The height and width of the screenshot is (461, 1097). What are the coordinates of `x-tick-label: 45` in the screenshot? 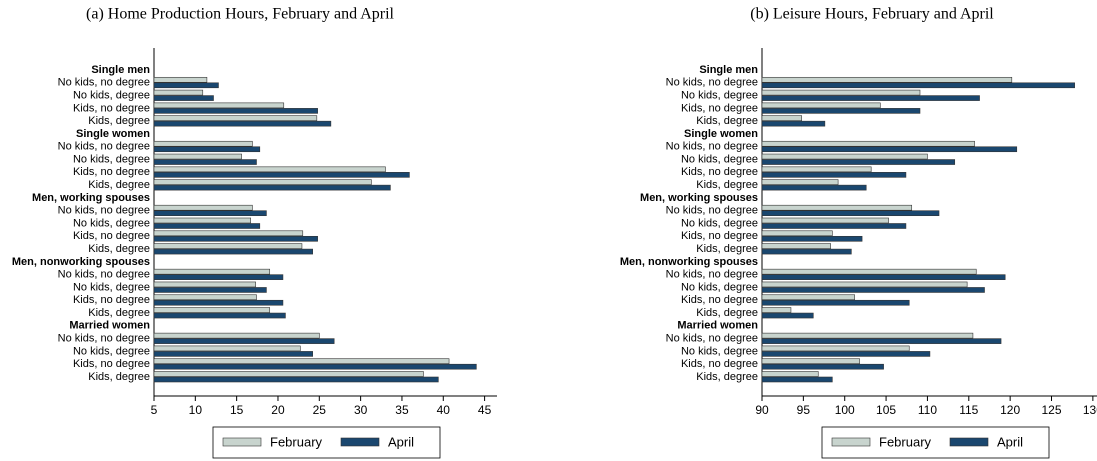 It's located at (485, 410).